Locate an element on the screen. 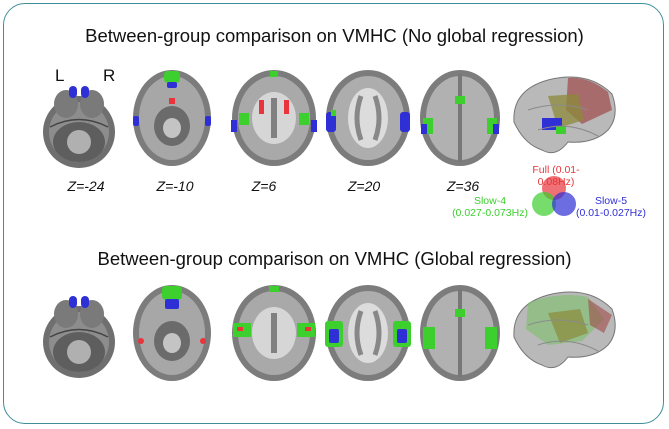  z-label-2: Z=-10 is located at coordinates (175, 186).